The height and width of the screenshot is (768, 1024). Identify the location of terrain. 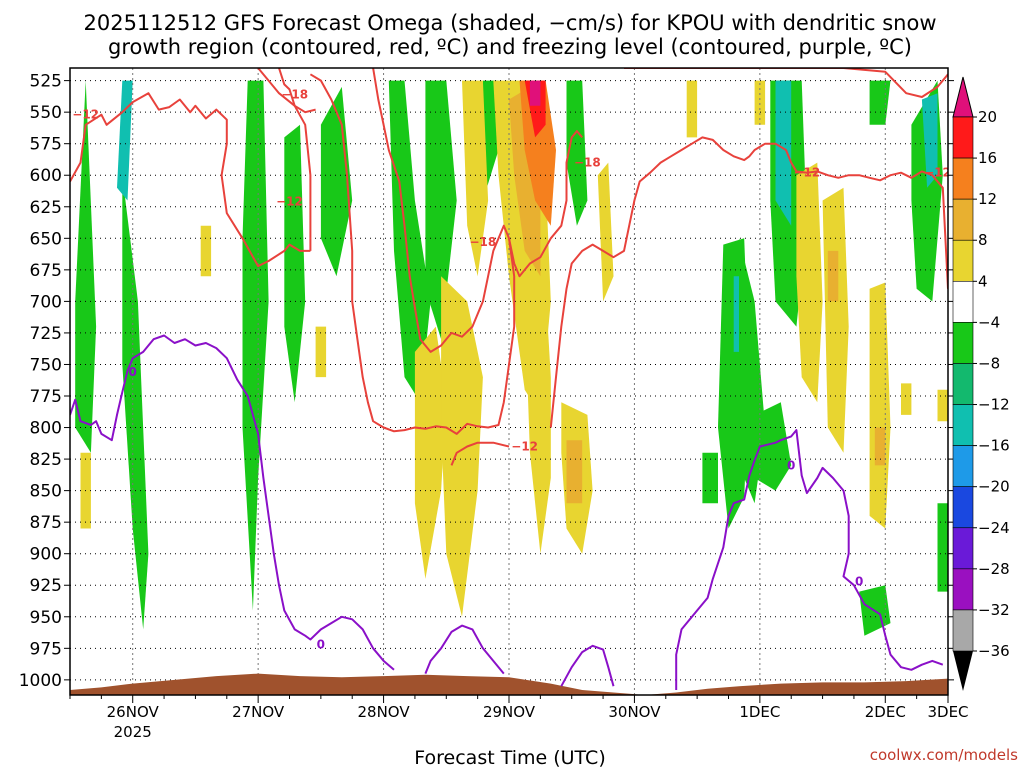
(509, 684).